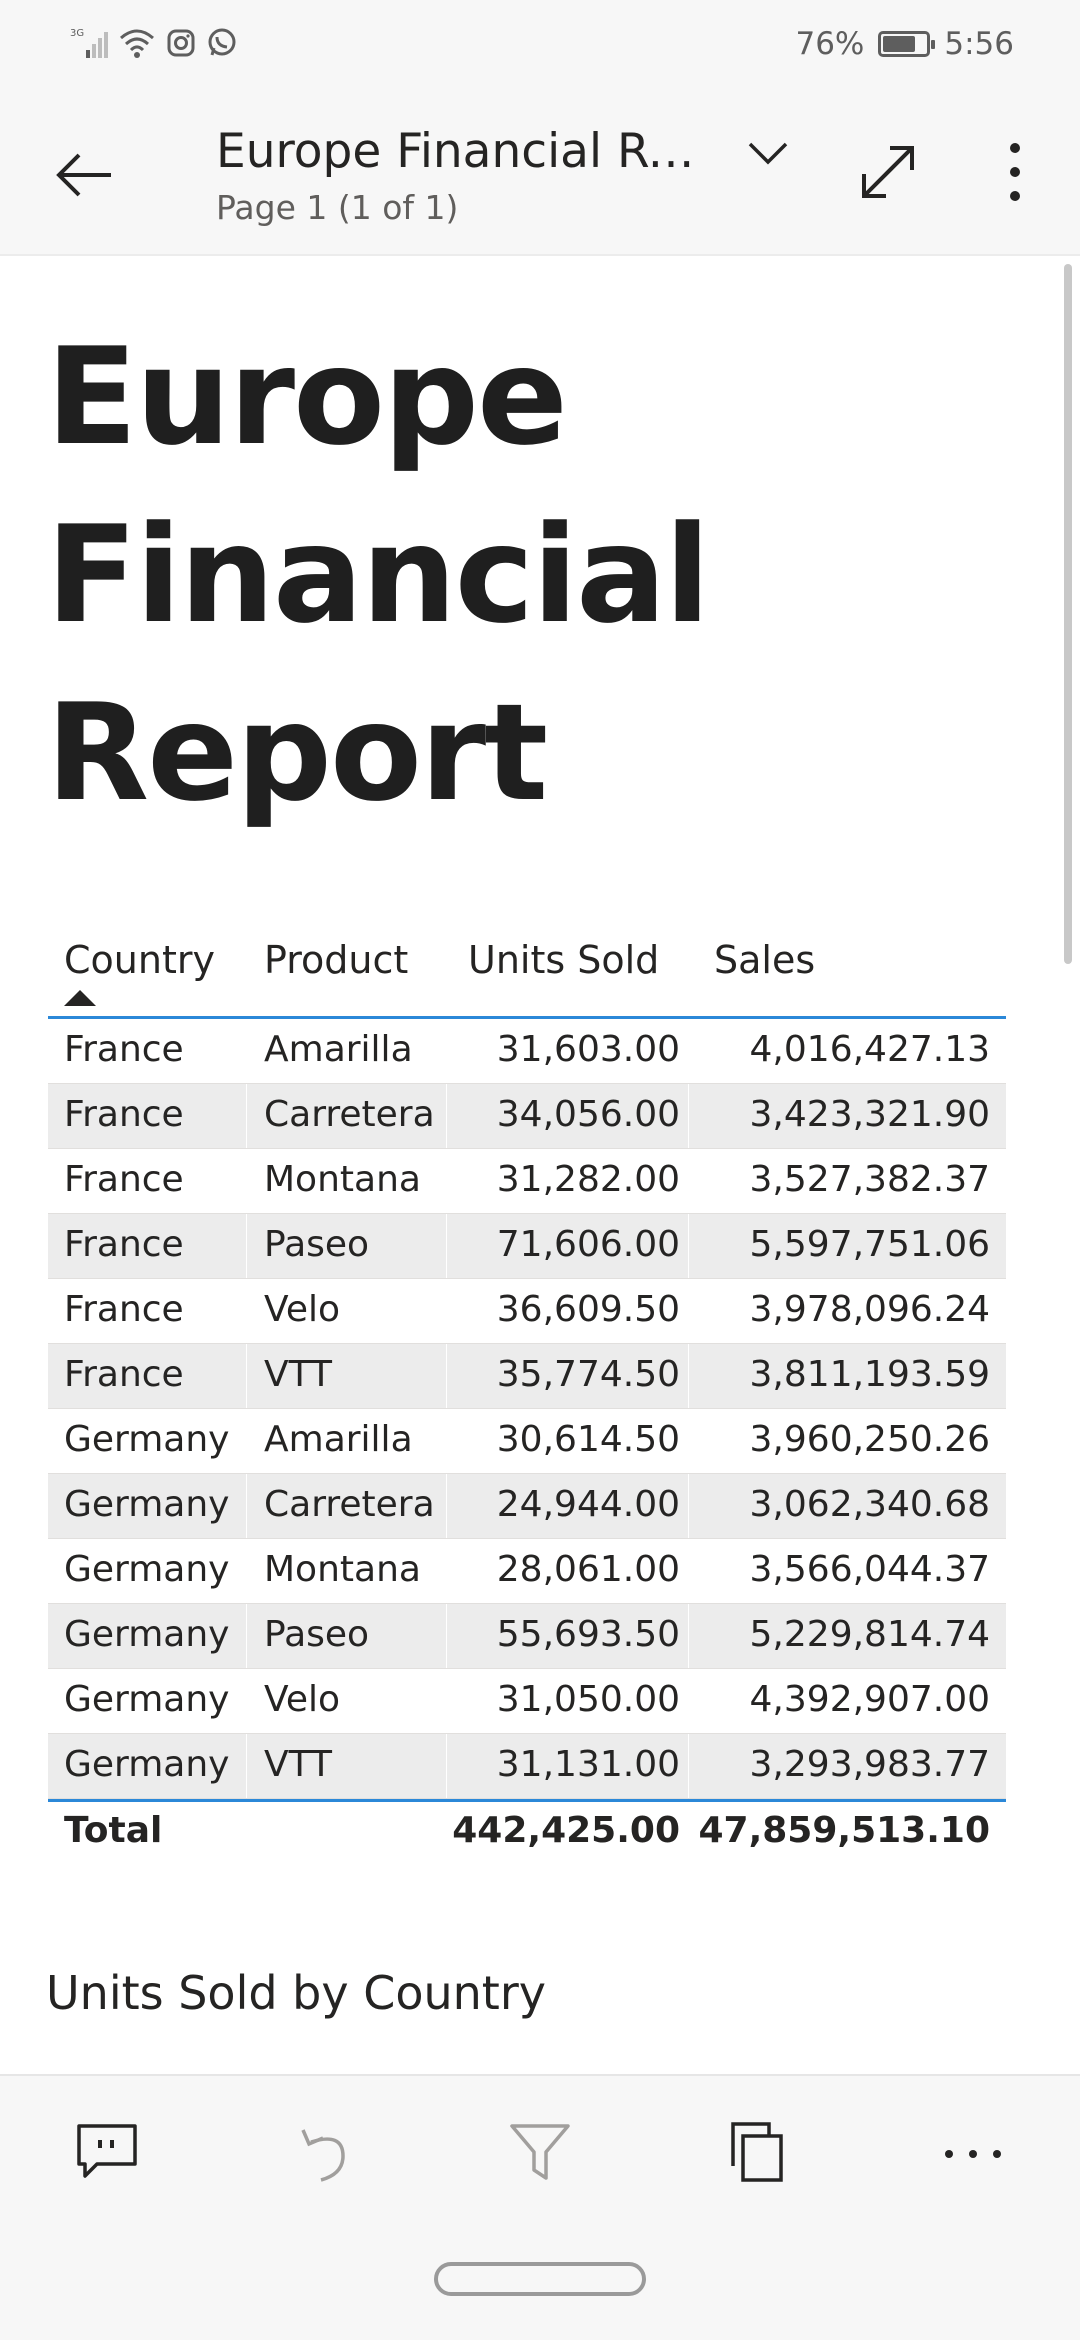 This screenshot has height=2340, width=1080. I want to click on table-row: Germany Amarilla 30,614.50 3,960,250.26, so click(527, 1441).